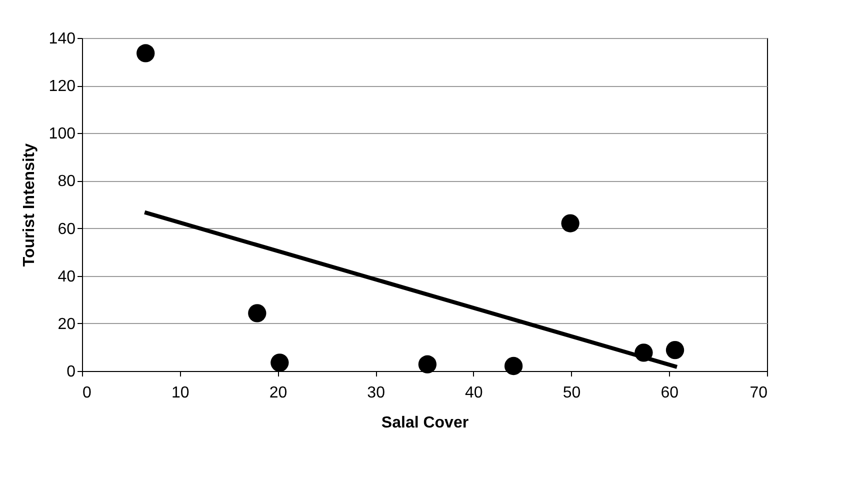 Image resolution: width=843 pixels, height=500 pixels. Describe the element at coordinates (67, 277) in the screenshot. I see `y-tick-label: 40` at that location.